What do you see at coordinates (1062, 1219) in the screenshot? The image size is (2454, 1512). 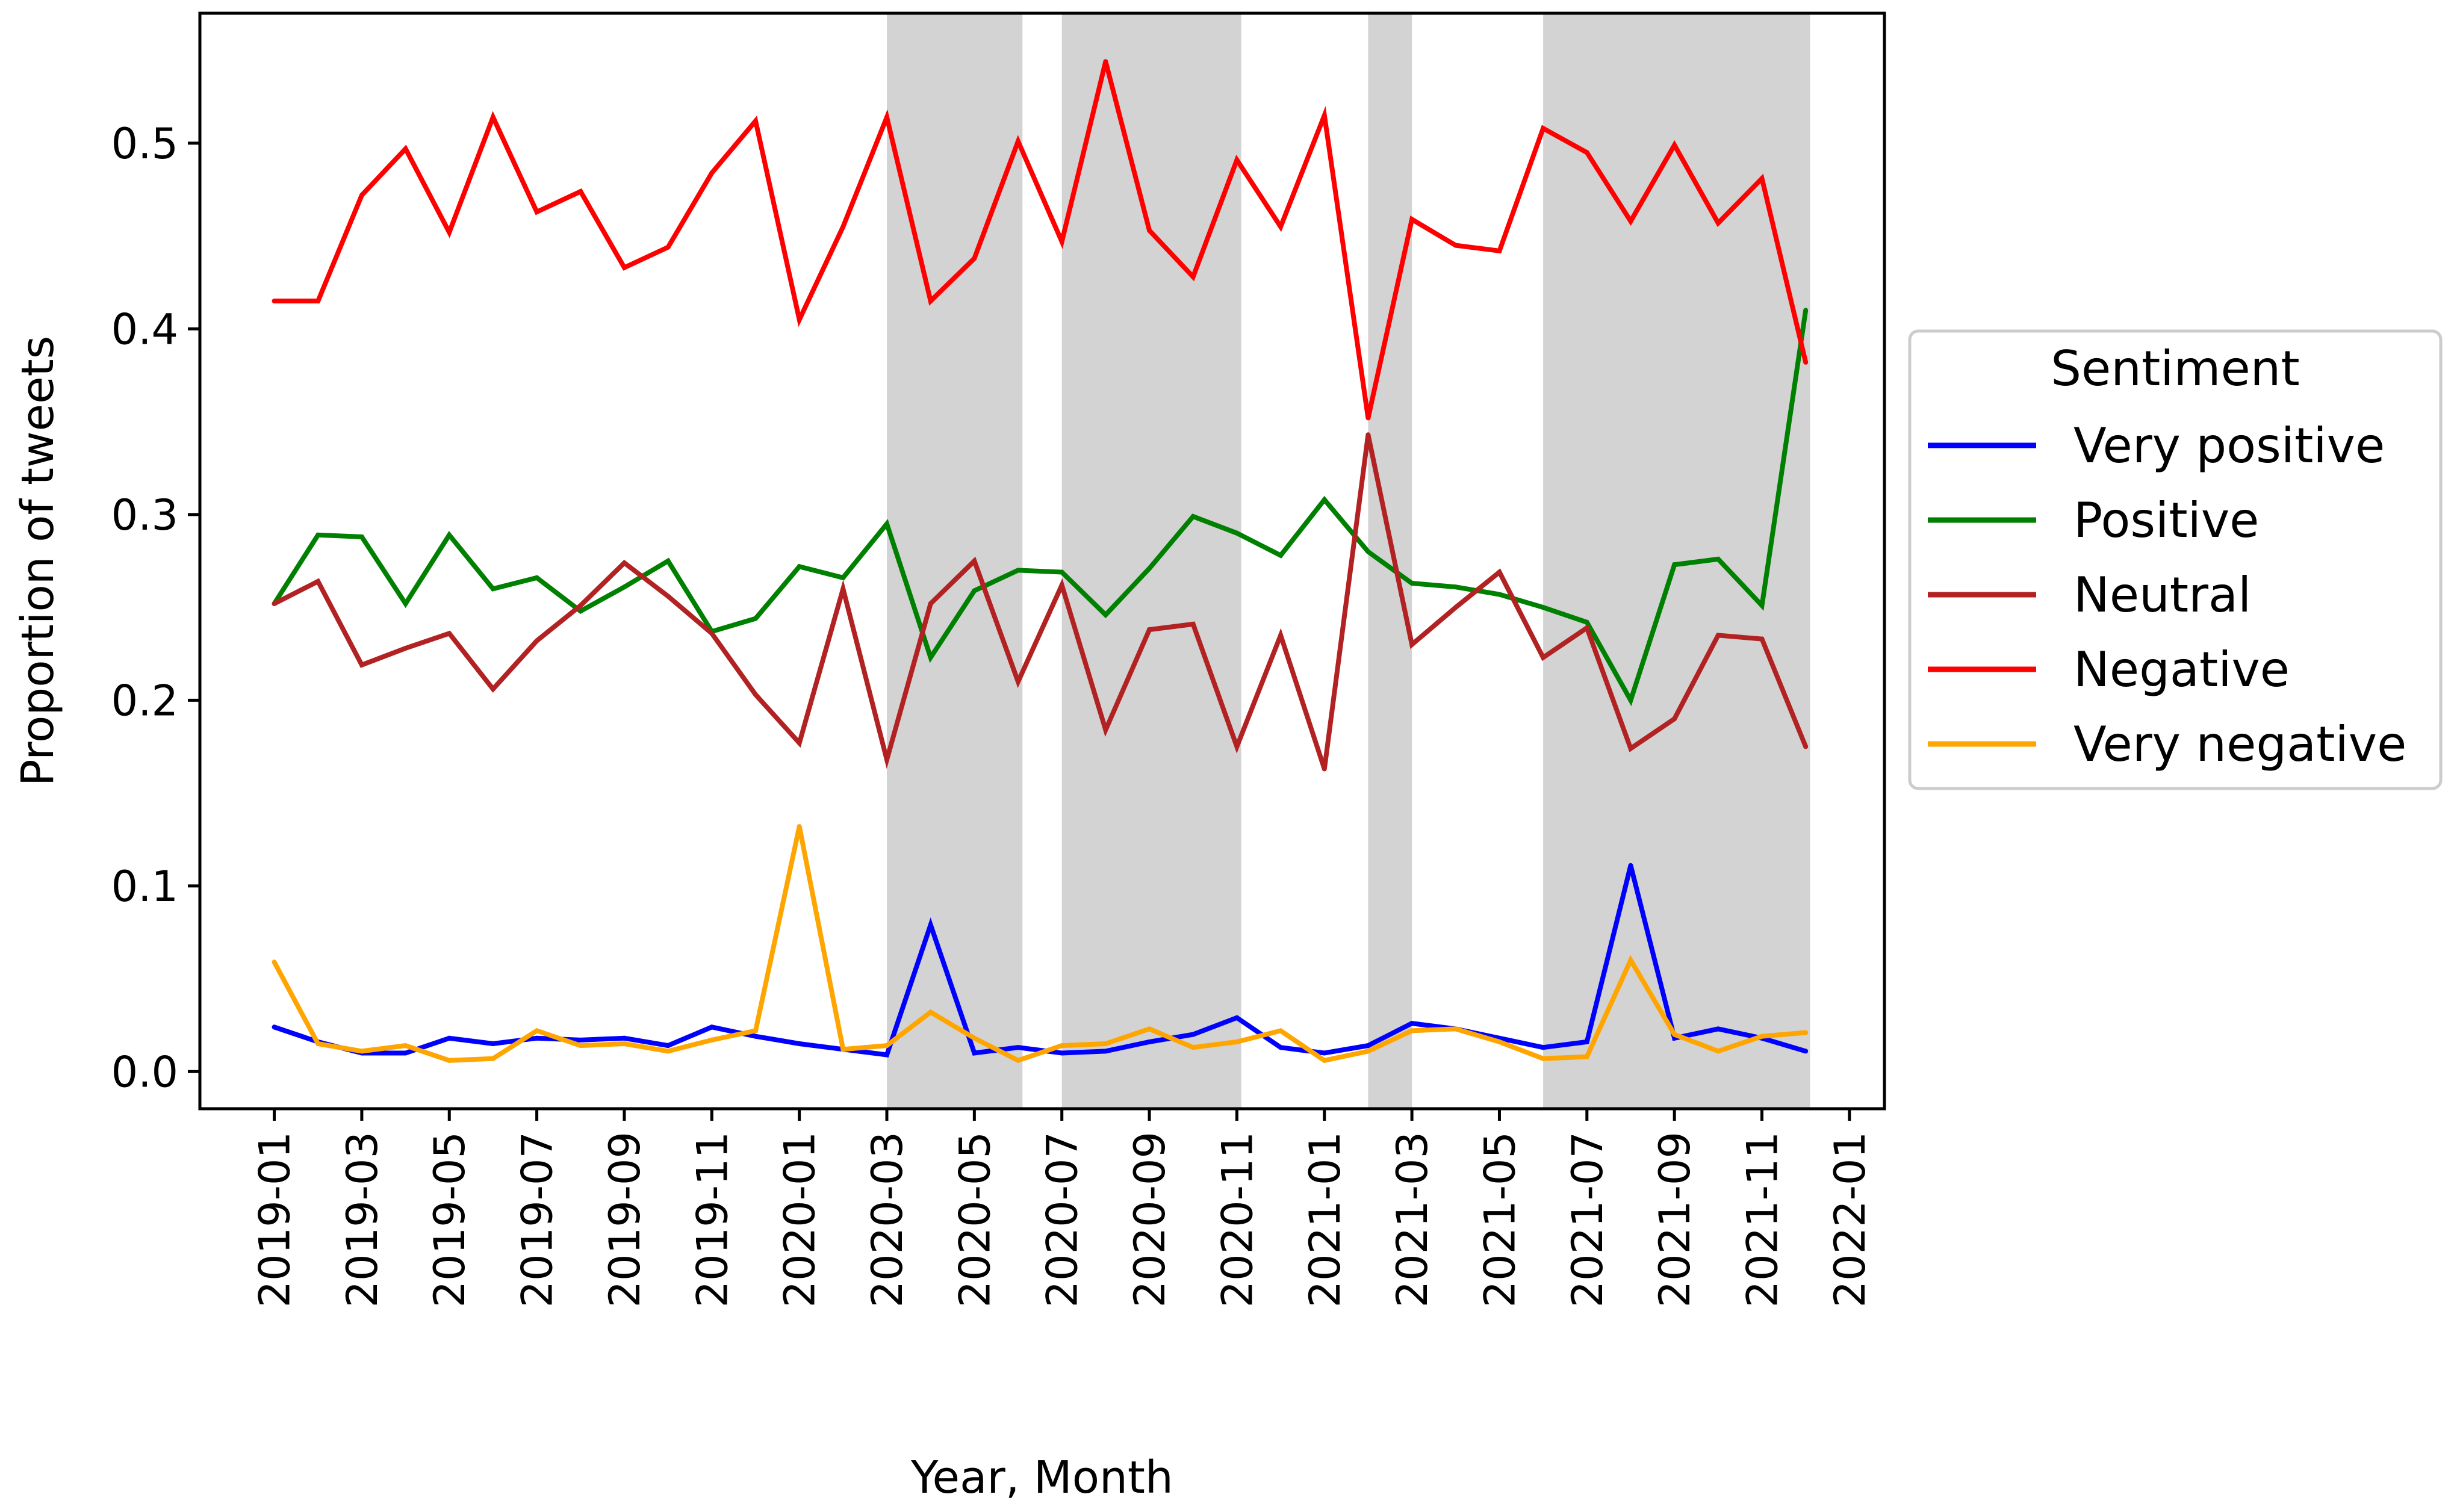 I see `x-tick-label: 2020-07` at bounding box center [1062, 1219].